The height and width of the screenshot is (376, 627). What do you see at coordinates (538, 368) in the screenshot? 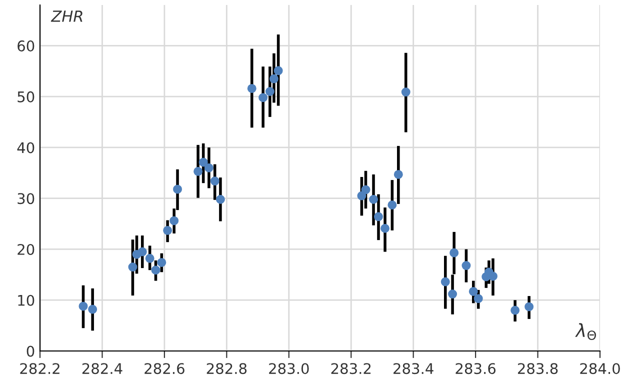
I see `x-tick-label: 283.8` at bounding box center [538, 368].